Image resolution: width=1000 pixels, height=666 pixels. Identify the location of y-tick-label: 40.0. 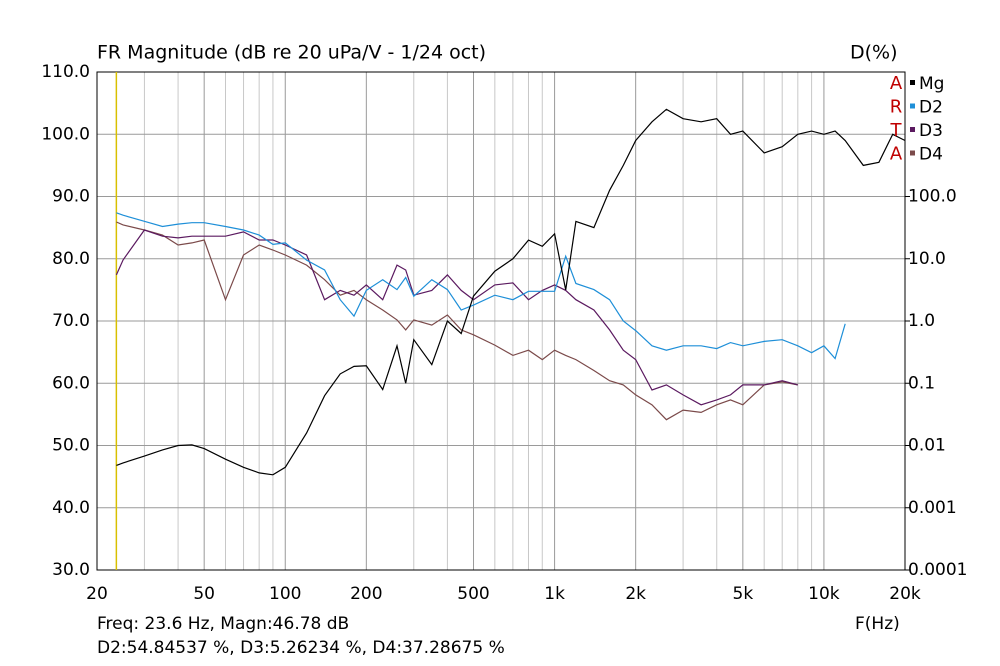
(71, 508).